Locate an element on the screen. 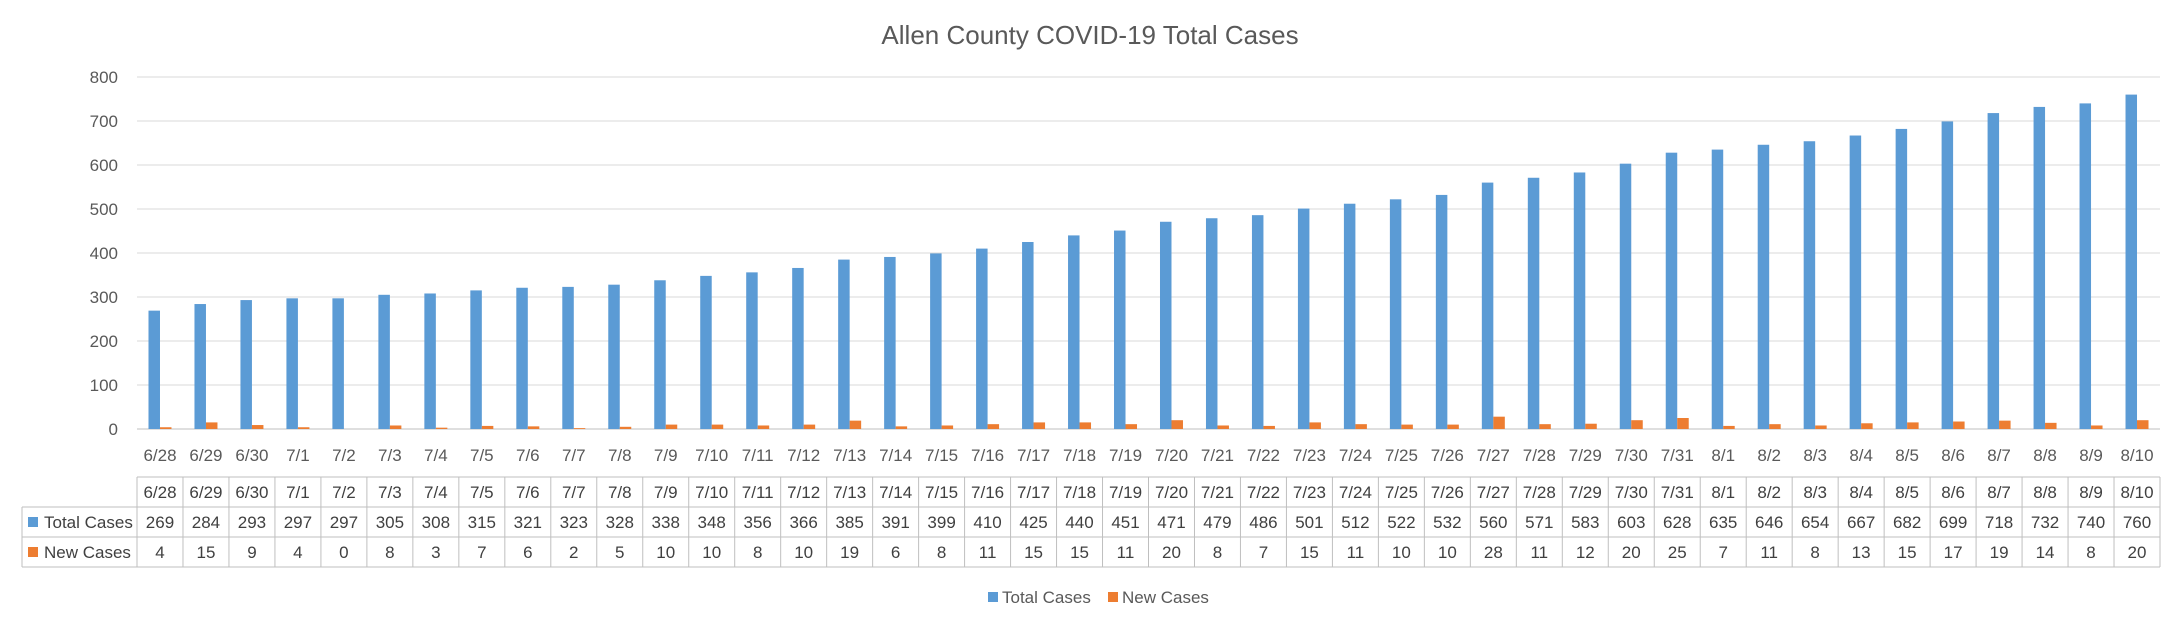  table-header-cell: 7/2 is located at coordinates (344, 492).